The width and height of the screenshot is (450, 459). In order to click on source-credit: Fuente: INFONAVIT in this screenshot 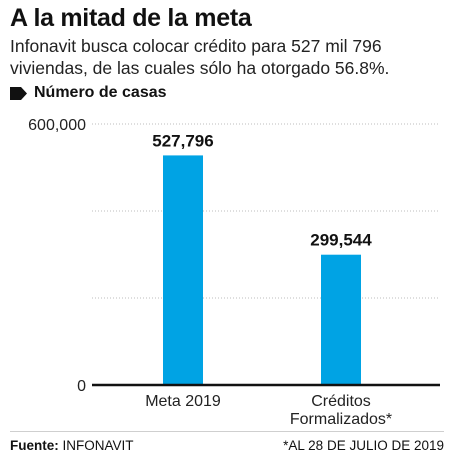, I will do `click(72, 445)`.